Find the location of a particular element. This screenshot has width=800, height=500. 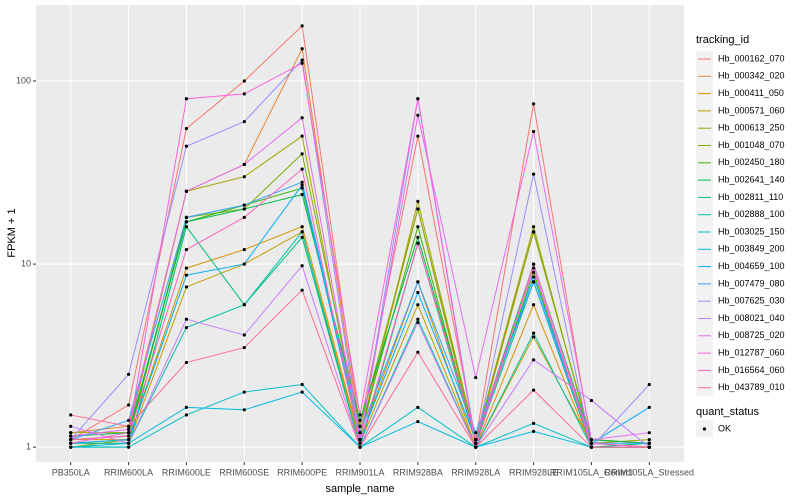

legend-label: Hb_001048_070 is located at coordinates (751, 145).